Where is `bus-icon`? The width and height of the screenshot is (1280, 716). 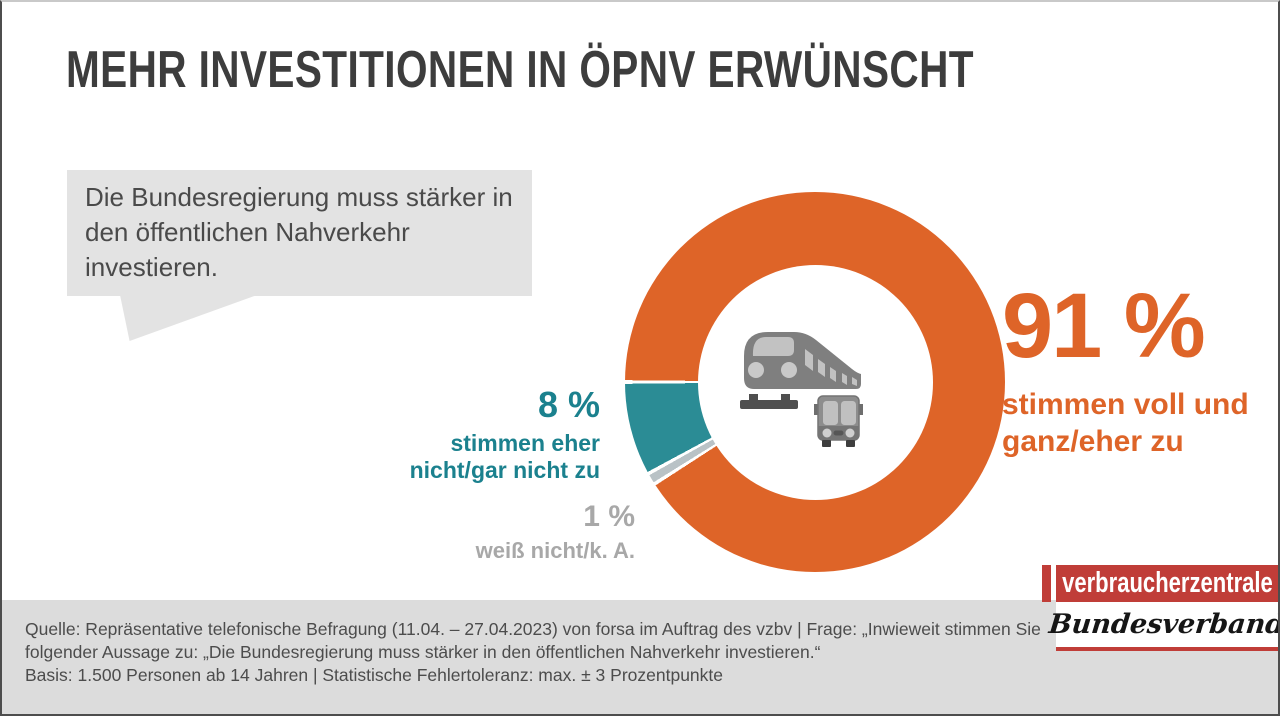
bus-icon is located at coordinates (838, 421).